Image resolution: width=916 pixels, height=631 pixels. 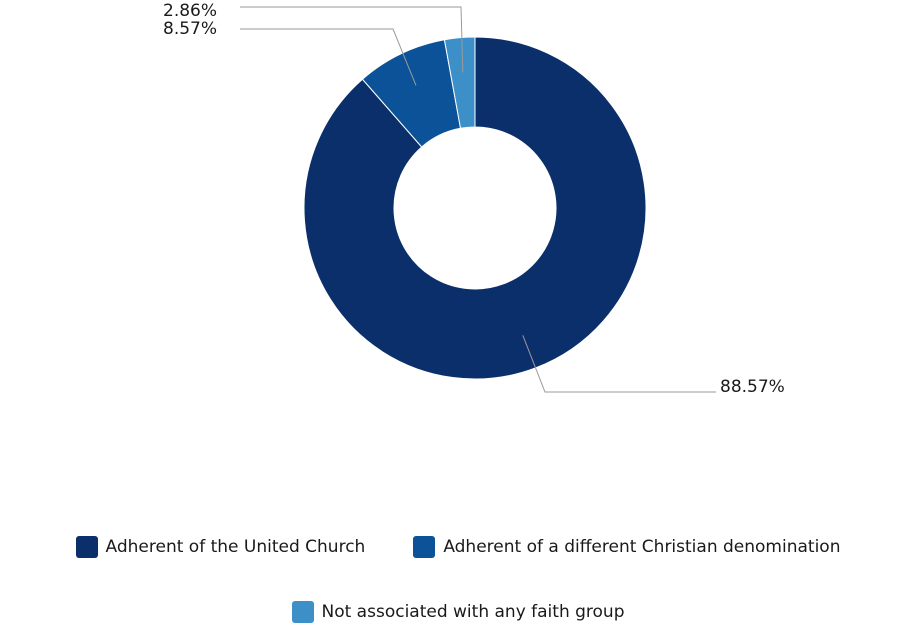 What do you see at coordinates (235, 547) in the screenshot?
I see `legend-label-united-church: Adherent of the United Church` at bounding box center [235, 547].